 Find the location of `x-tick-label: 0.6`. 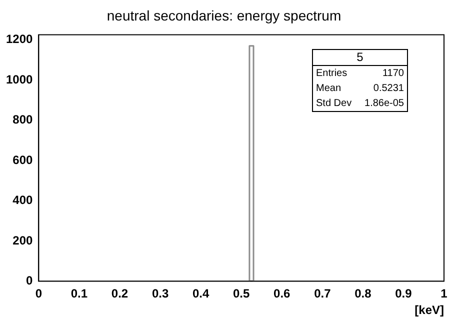

x-tick-label: 0.6 is located at coordinates (282, 293).